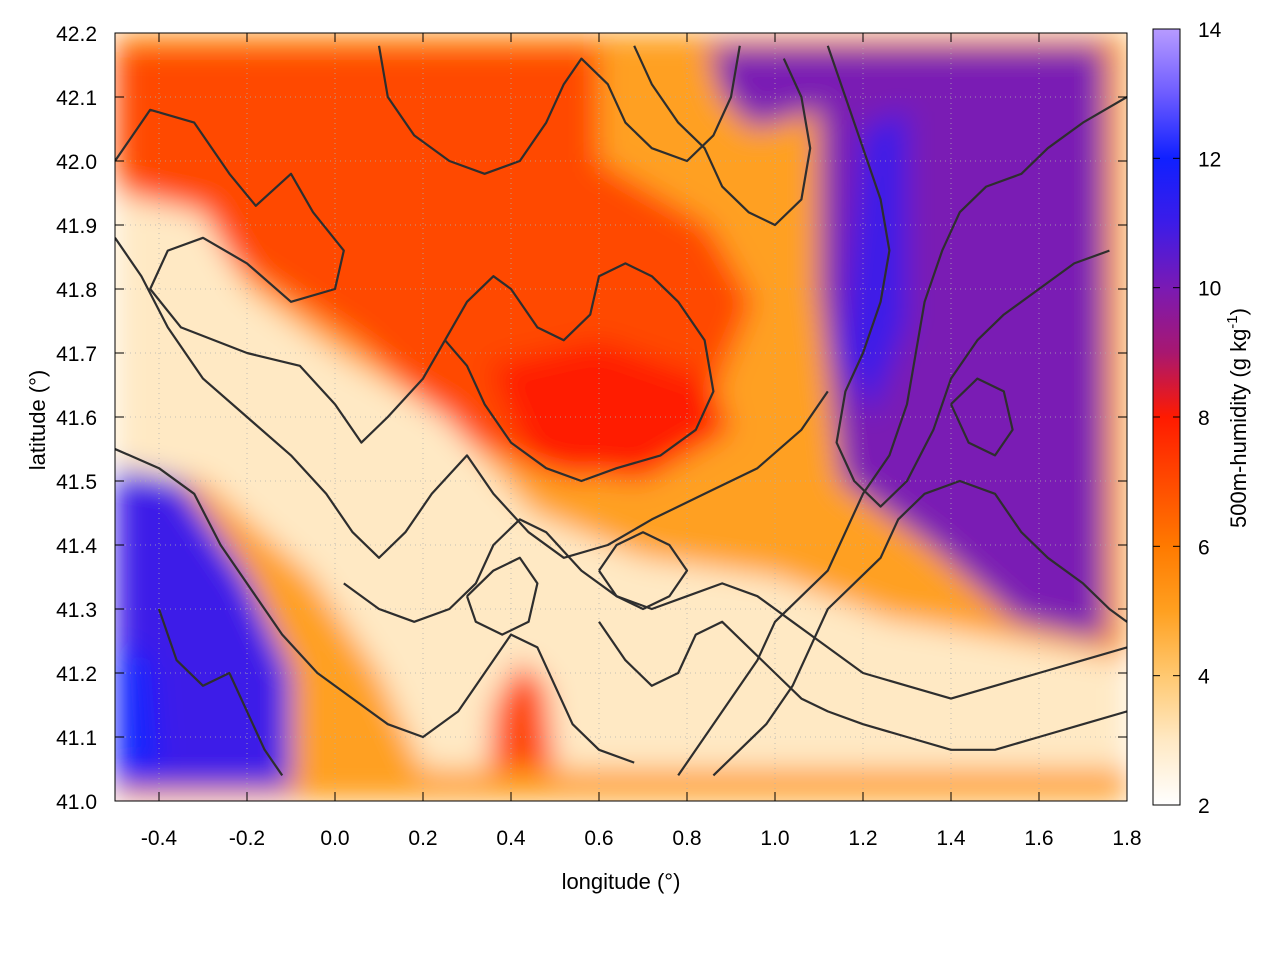 Image resolution: width=1280 pixels, height=960 pixels. Describe the element at coordinates (1204, 677) in the screenshot. I see `colorbar-tick-label: 4` at that location.